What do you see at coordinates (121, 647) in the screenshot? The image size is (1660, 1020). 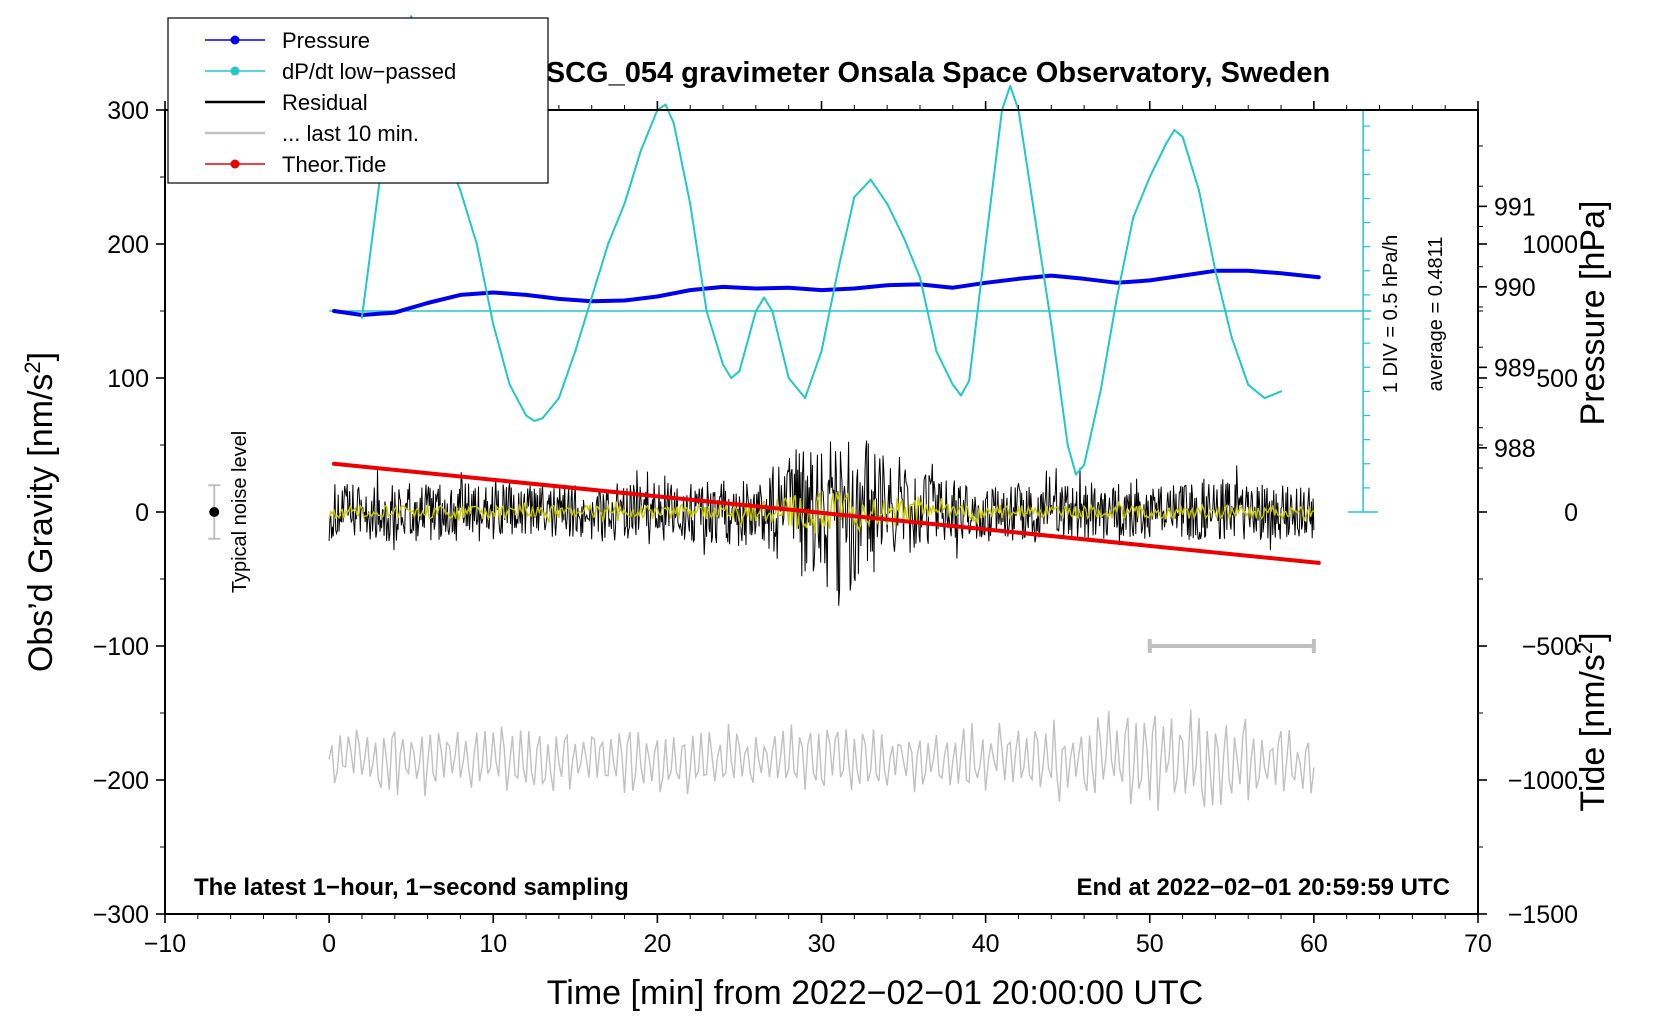 I see `y-tick-label: −100` at bounding box center [121, 647].